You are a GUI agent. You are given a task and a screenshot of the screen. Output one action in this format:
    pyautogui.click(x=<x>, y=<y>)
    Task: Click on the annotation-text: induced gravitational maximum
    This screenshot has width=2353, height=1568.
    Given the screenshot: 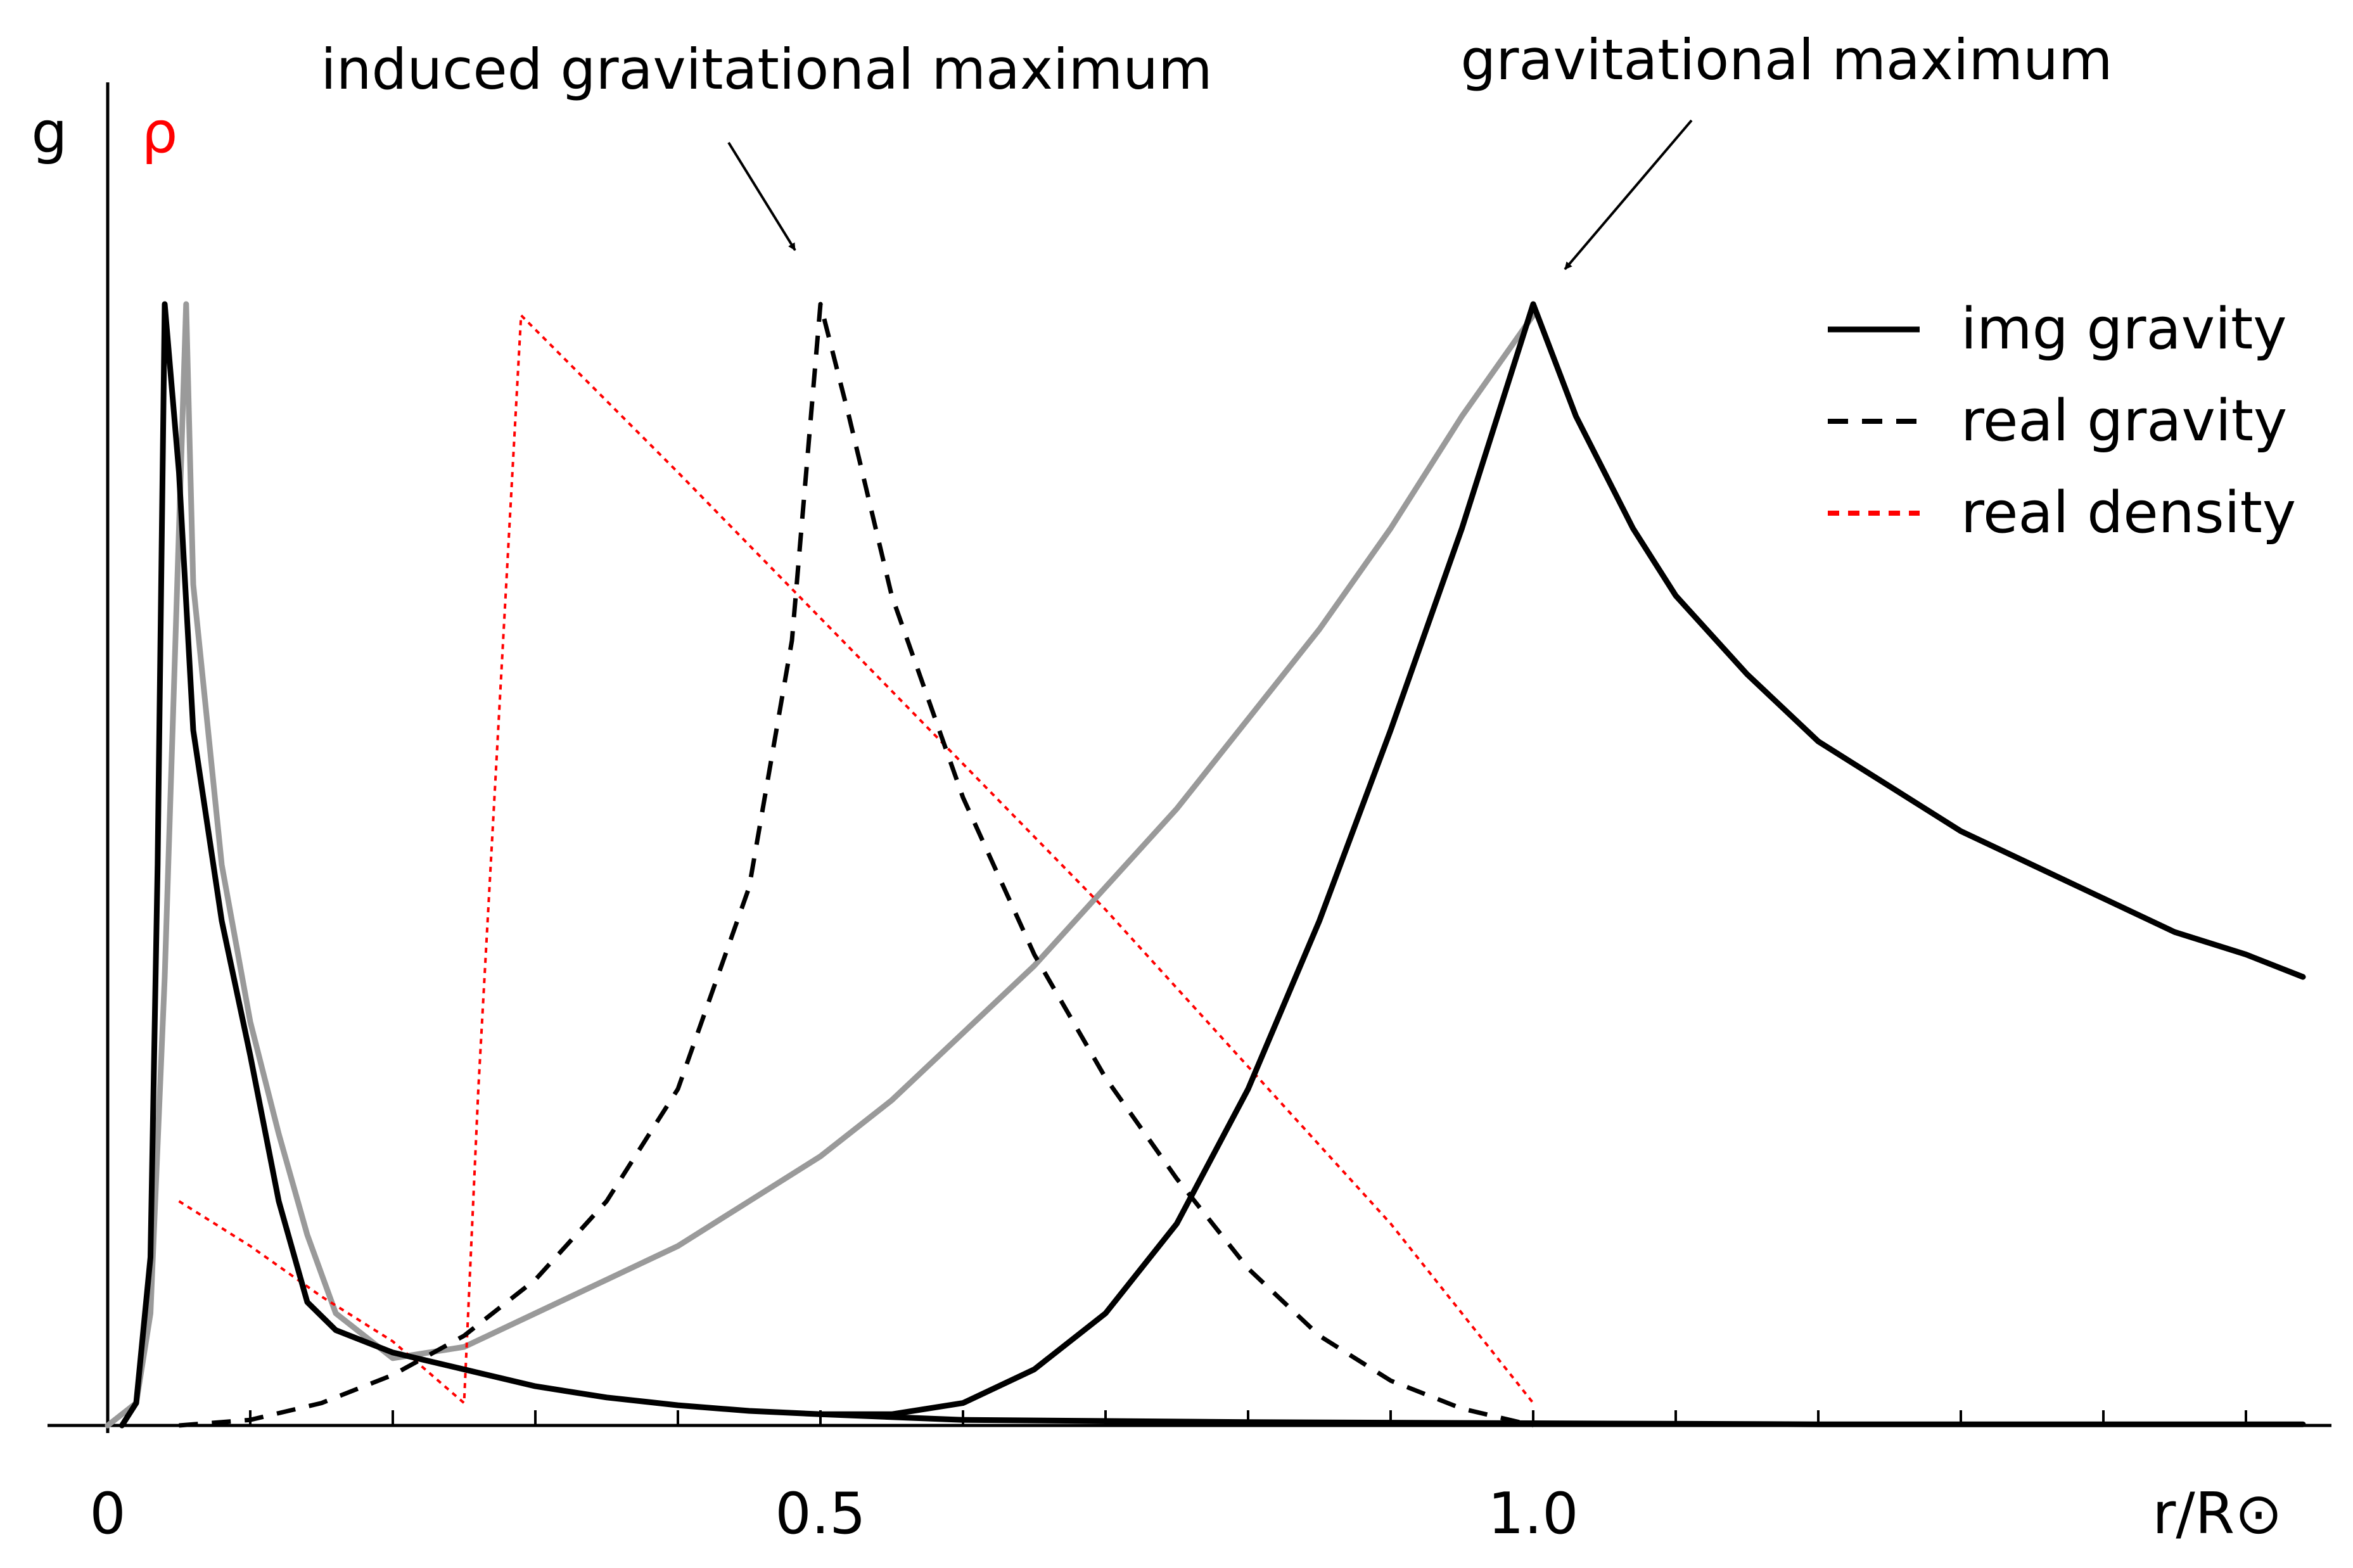 What is the action you would take?
    pyautogui.click(x=766, y=69)
    